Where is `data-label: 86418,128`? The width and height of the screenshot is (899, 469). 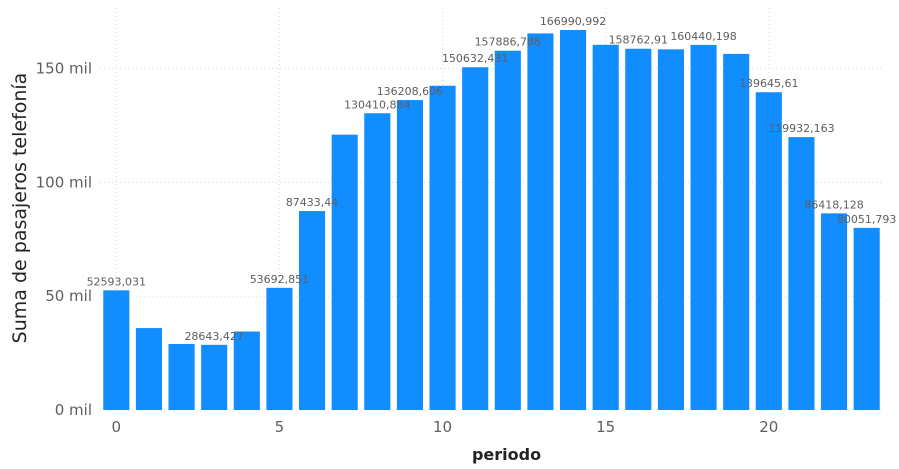
data-label: 86418,128 is located at coordinates (834, 204).